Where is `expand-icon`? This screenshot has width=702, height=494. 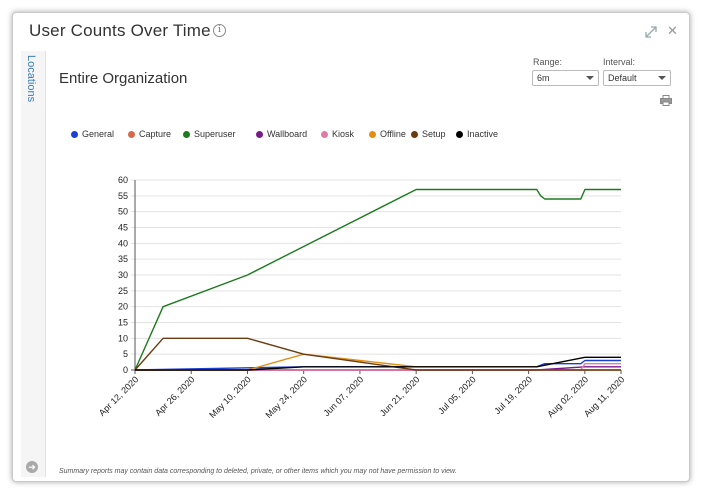
expand-icon is located at coordinates (651, 32).